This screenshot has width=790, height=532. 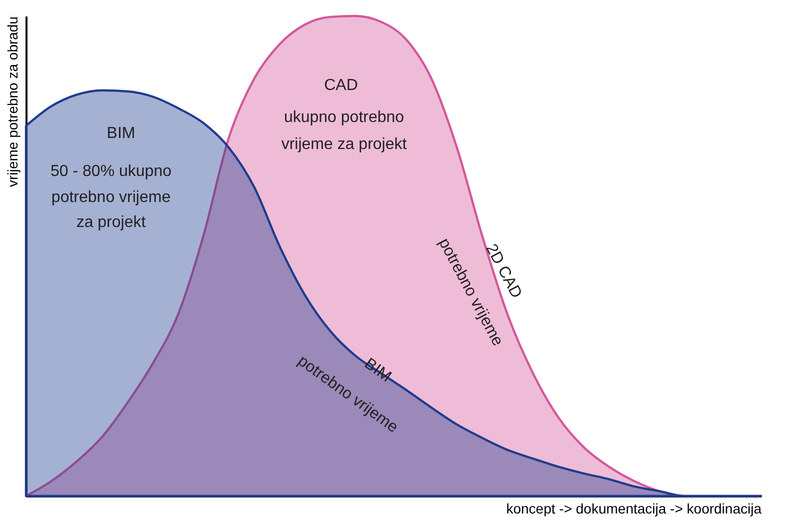 I want to click on annotation: za projekt, so click(x=111, y=222).